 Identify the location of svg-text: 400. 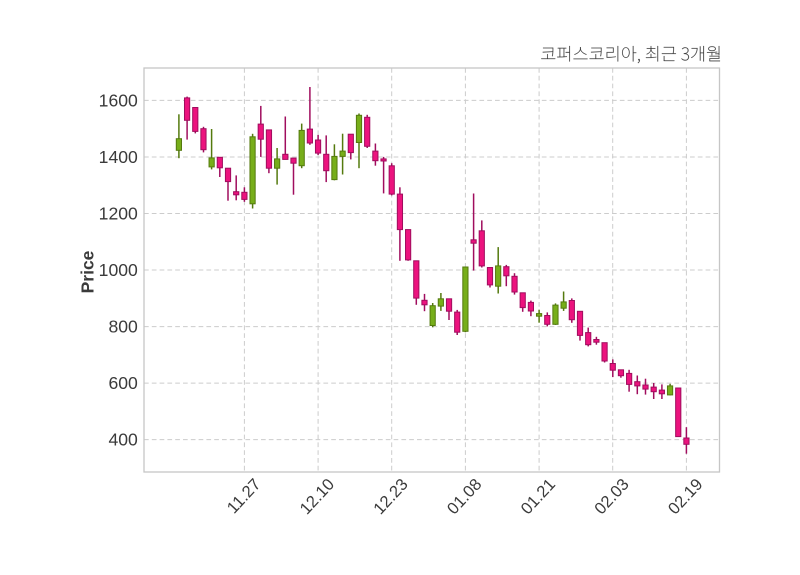
(123, 440).